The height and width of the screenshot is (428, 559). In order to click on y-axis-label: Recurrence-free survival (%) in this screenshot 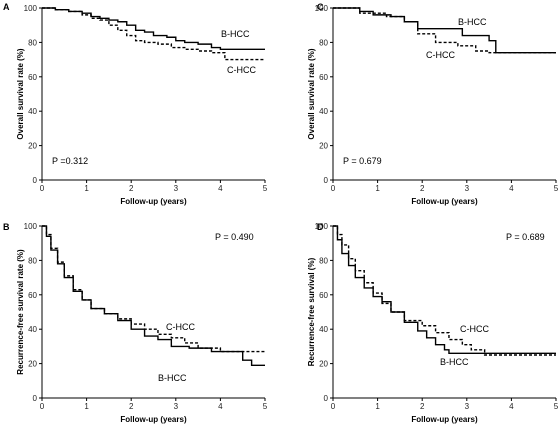, I will do `click(311, 311)`.